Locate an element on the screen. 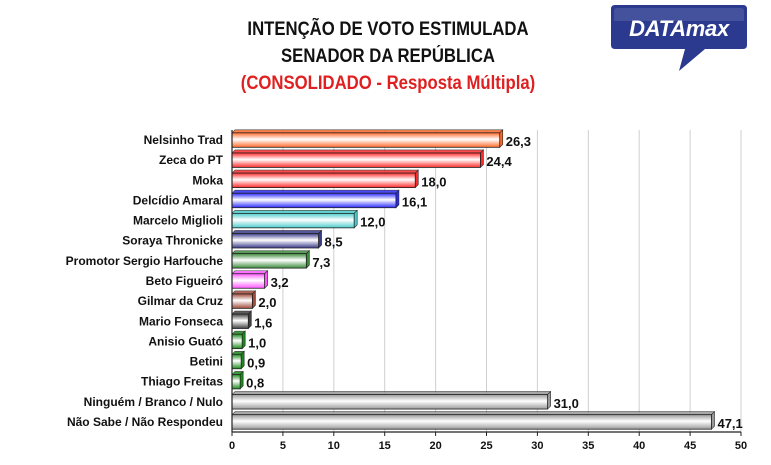 The width and height of the screenshot is (771, 465). category-label: Mario Fonseca is located at coordinates (181, 321).